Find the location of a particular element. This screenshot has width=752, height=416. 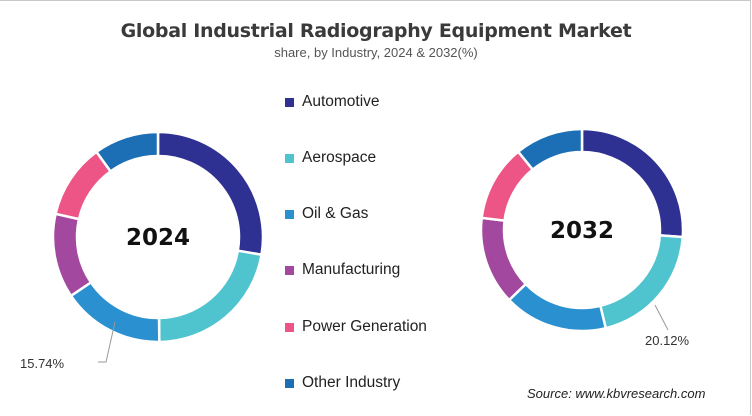

legend-label: Other Industry is located at coordinates (351, 382).